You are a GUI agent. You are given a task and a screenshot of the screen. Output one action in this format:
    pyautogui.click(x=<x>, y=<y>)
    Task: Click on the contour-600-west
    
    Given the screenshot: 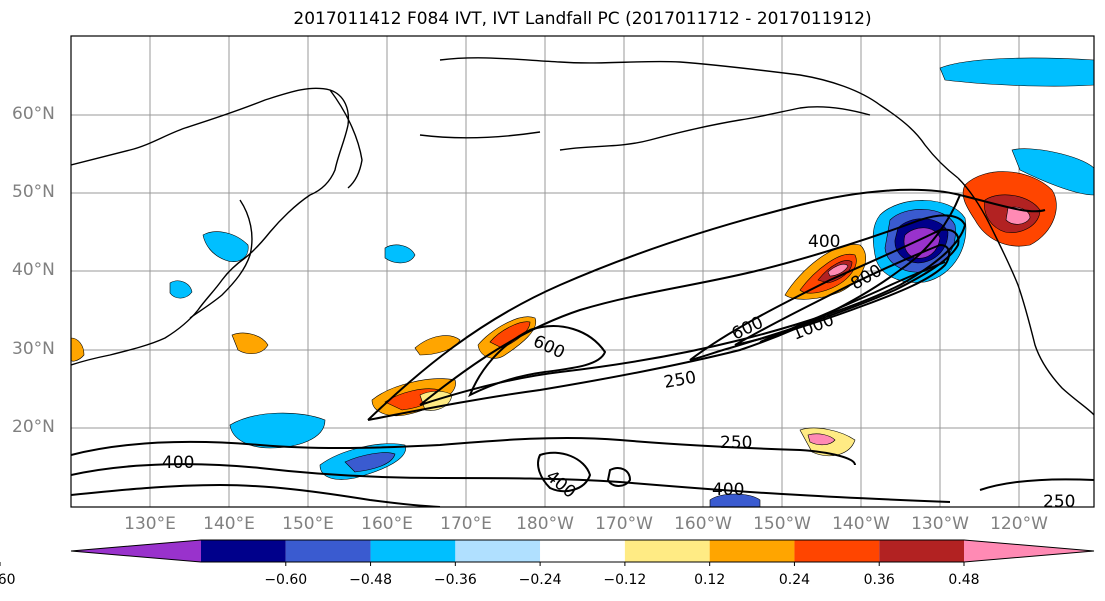 What is the action you would take?
    pyautogui.click(x=537, y=361)
    